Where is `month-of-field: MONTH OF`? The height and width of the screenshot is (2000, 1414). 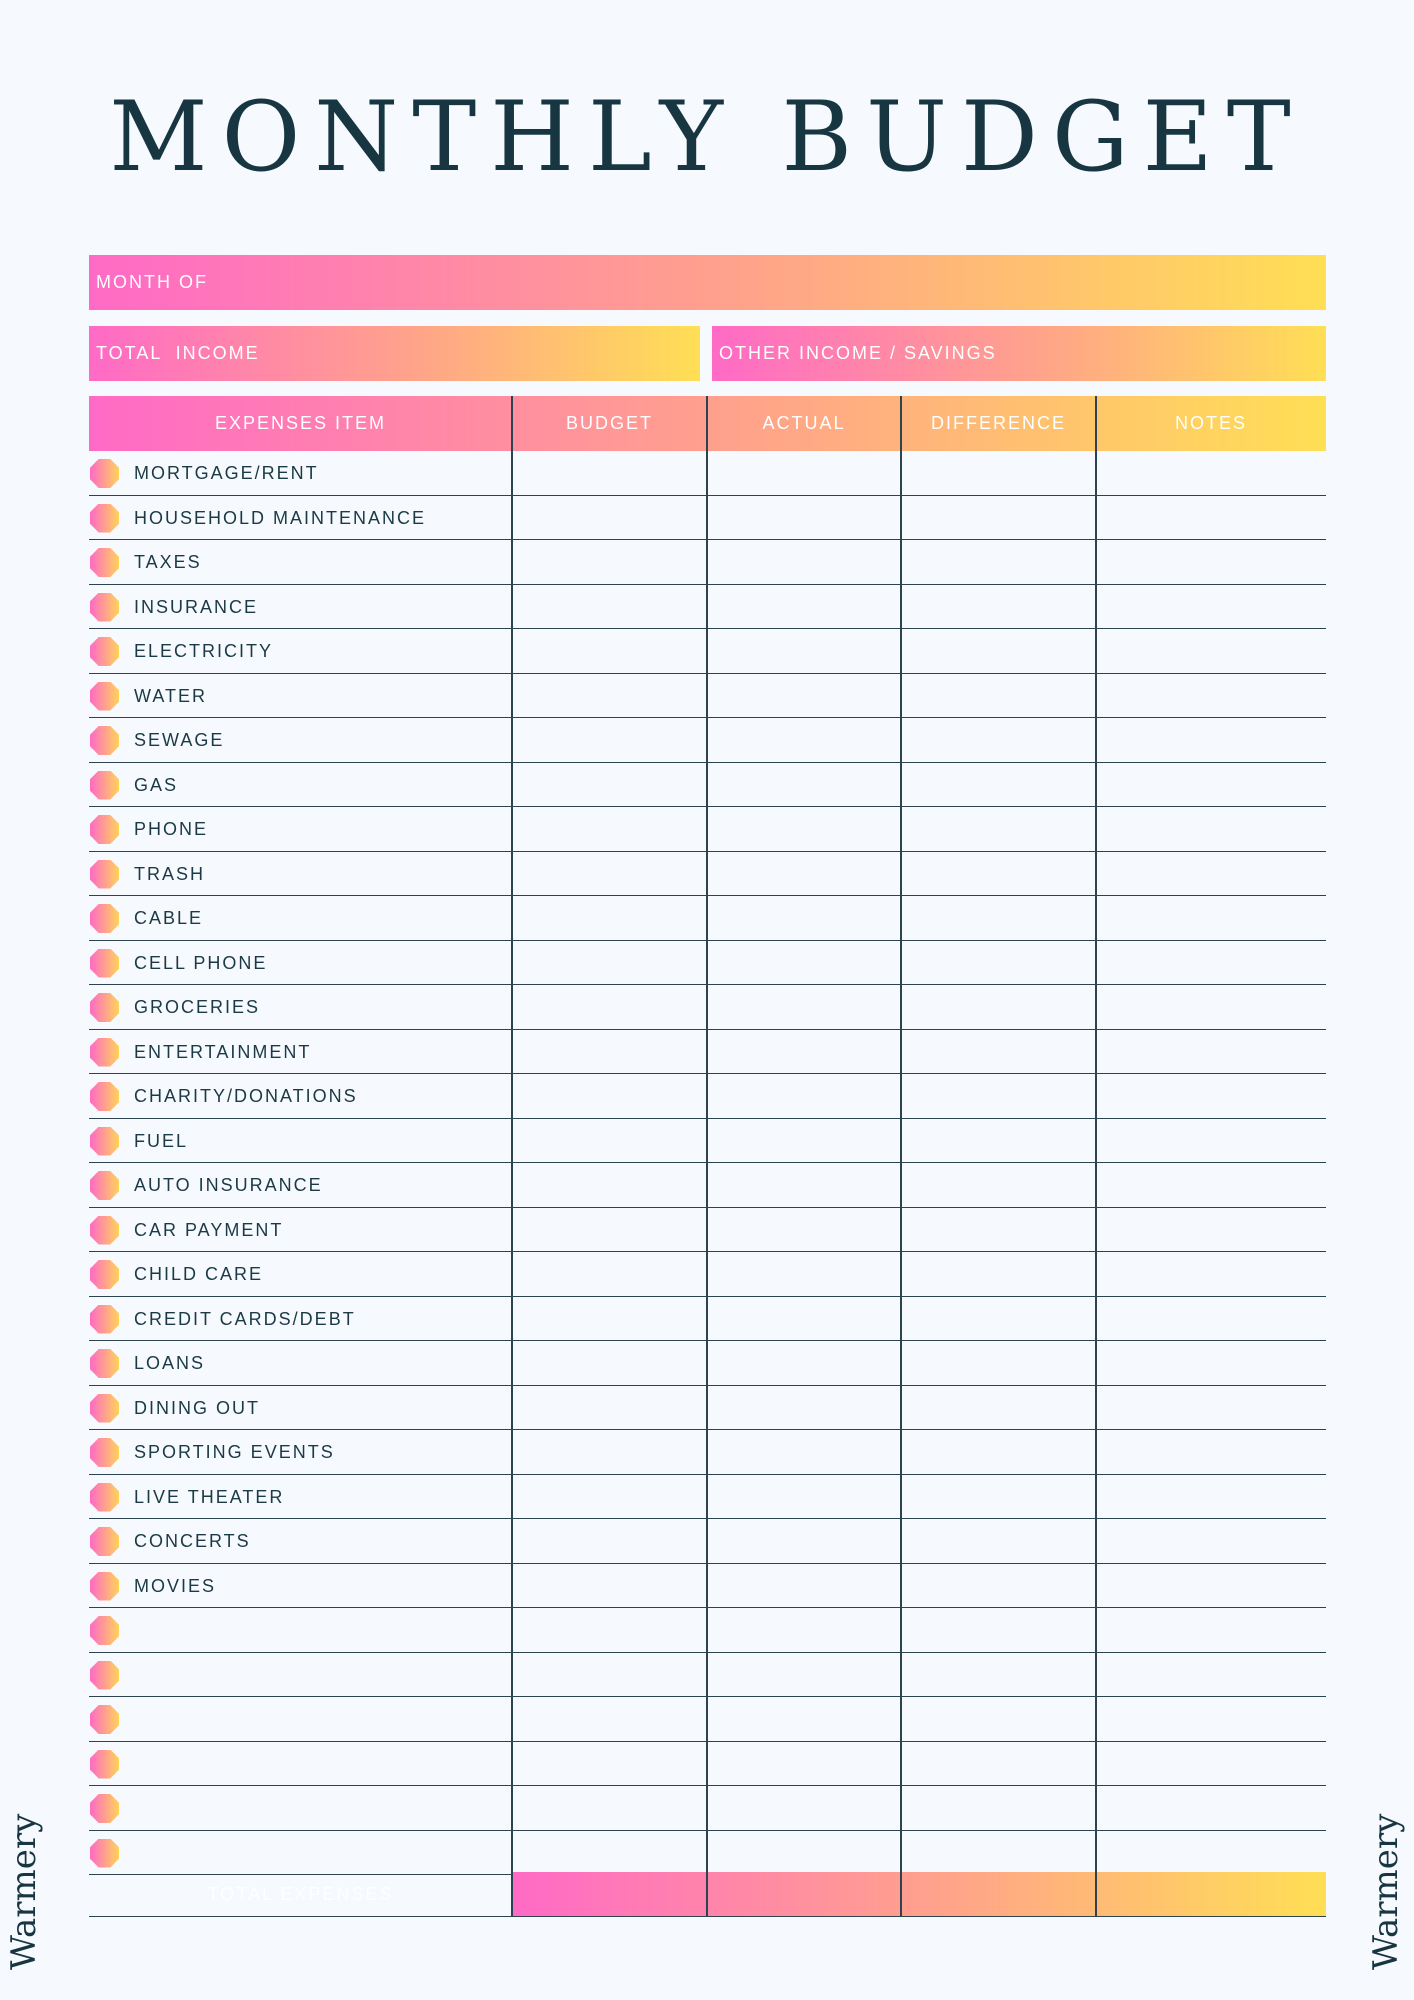 month-of-field: MONTH OF is located at coordinates (707, 282).